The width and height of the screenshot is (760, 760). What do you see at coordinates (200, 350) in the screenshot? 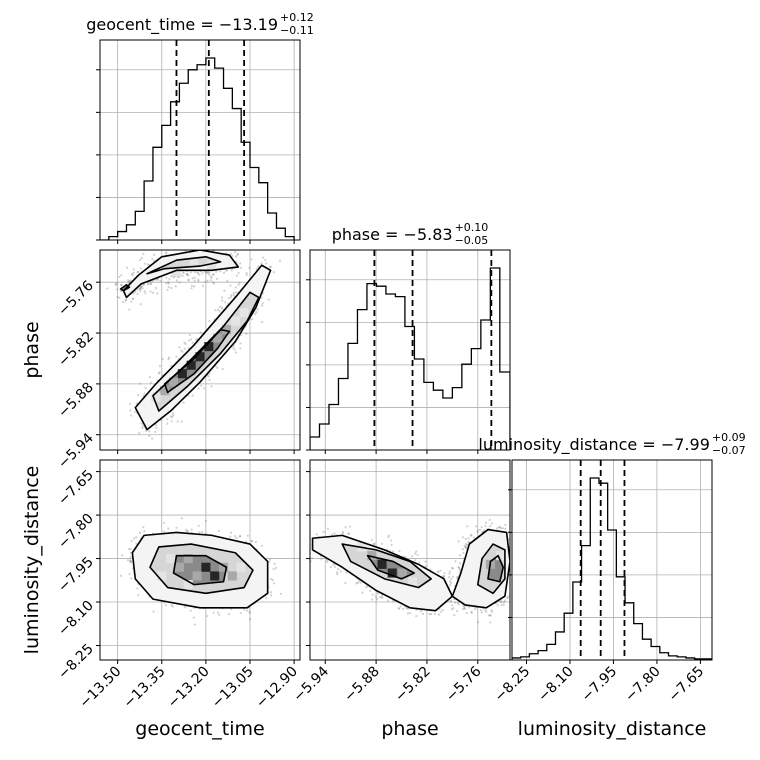
I see `axes-frame` at bounding box center [200, 350].